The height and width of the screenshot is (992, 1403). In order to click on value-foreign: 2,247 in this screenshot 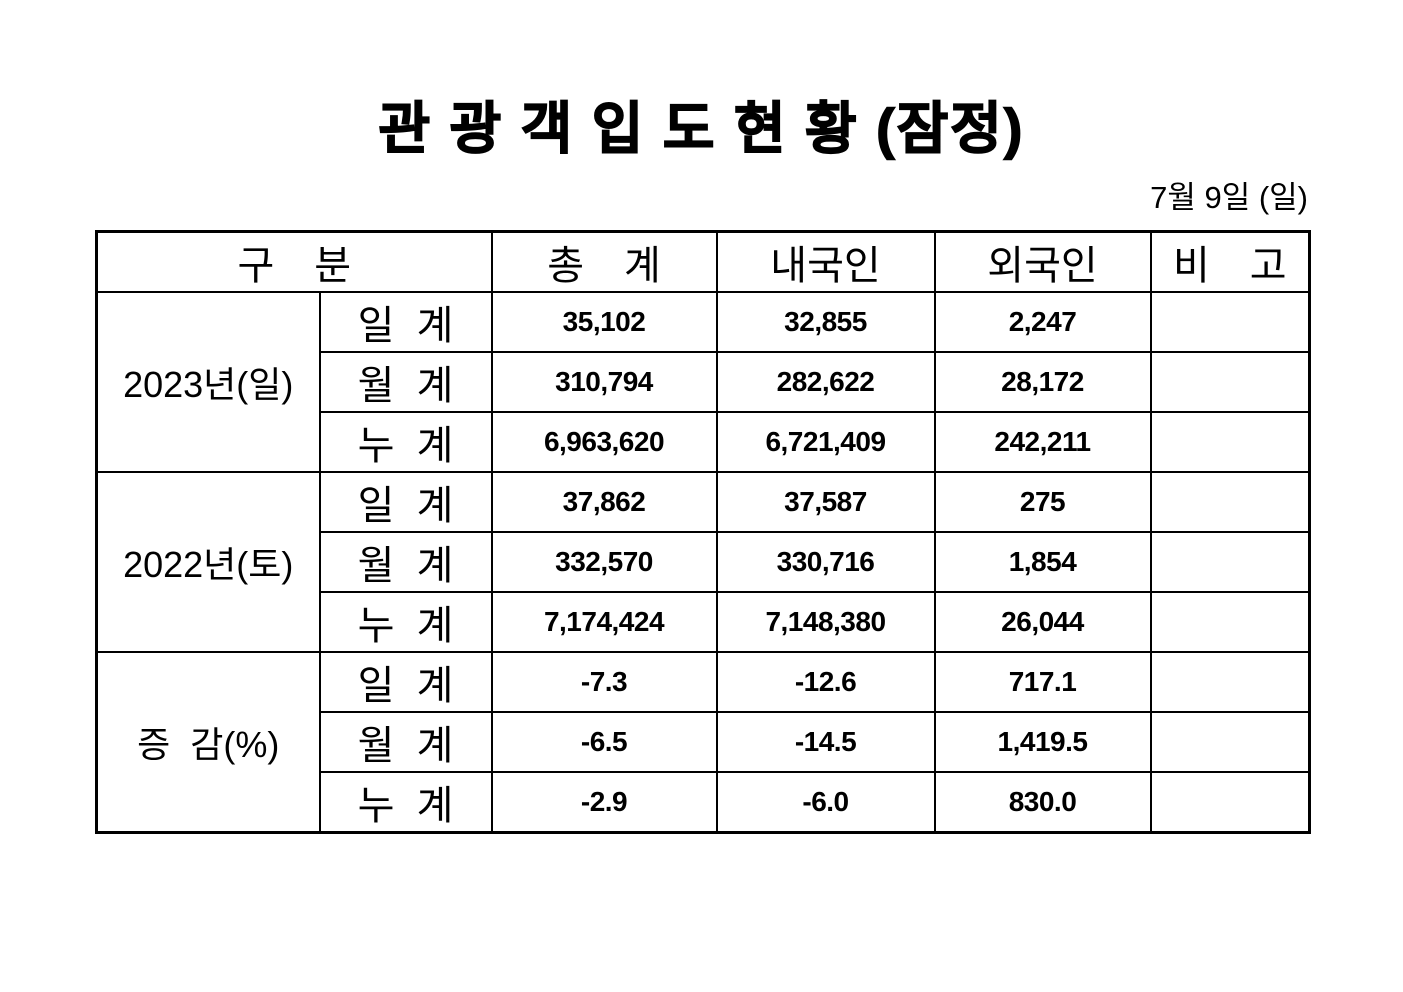, I will do `click(1042, 322)`.